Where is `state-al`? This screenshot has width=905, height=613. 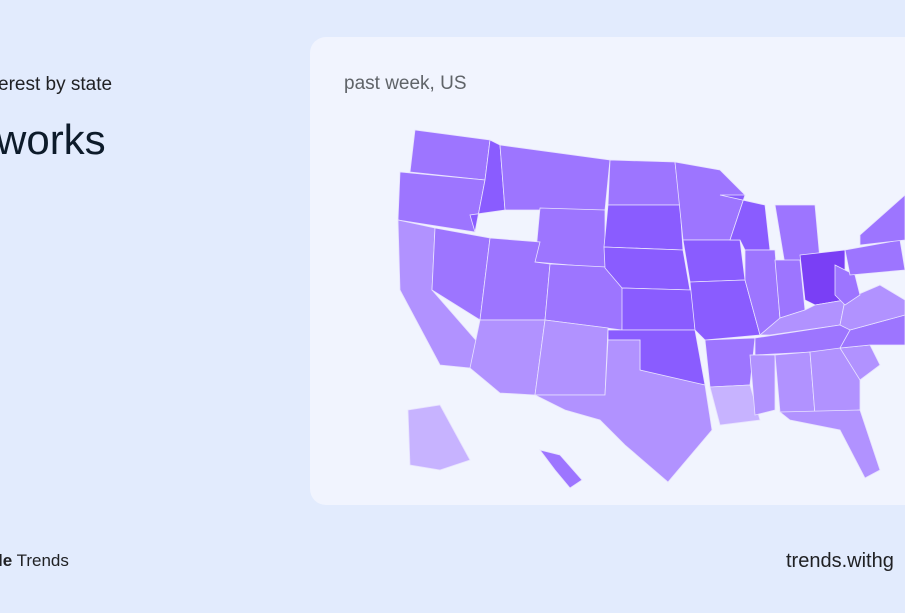
state-al is located at coordinates (795, 383).